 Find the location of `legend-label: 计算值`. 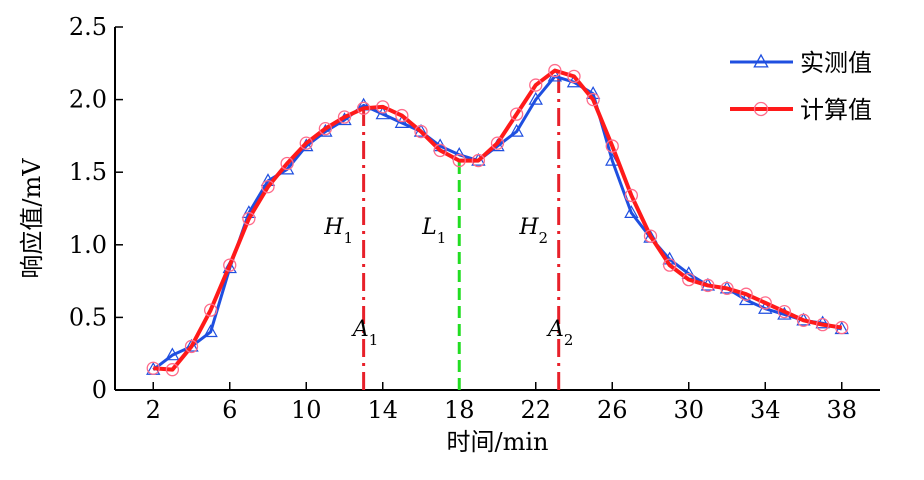

legend-label: 计算值 is located at coordinates (836, 110).